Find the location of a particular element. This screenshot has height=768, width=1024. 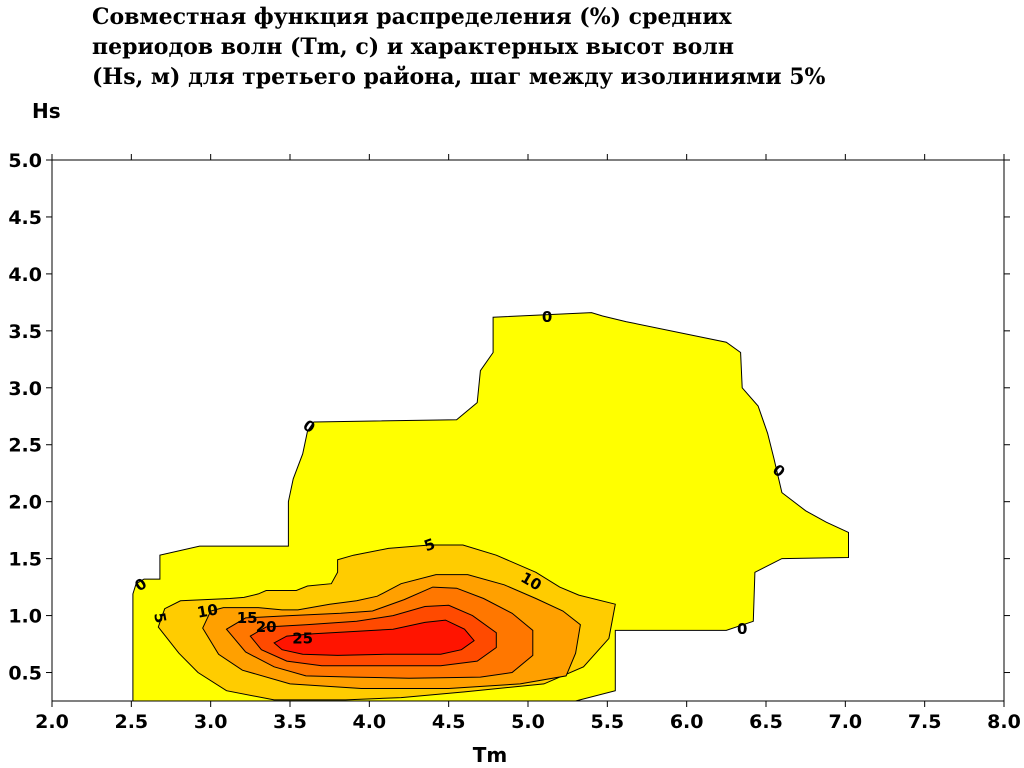

y-tick-label: 1.0 is located at coordinates (25, 617).